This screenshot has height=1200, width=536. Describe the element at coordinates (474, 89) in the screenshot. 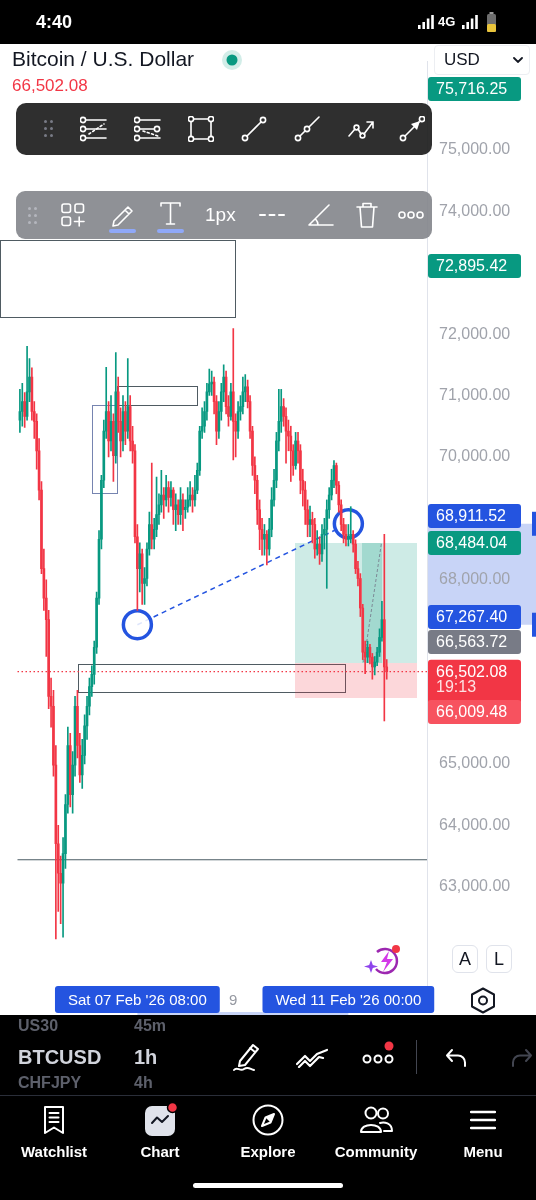

I see `text: 75,716.25` at that location.